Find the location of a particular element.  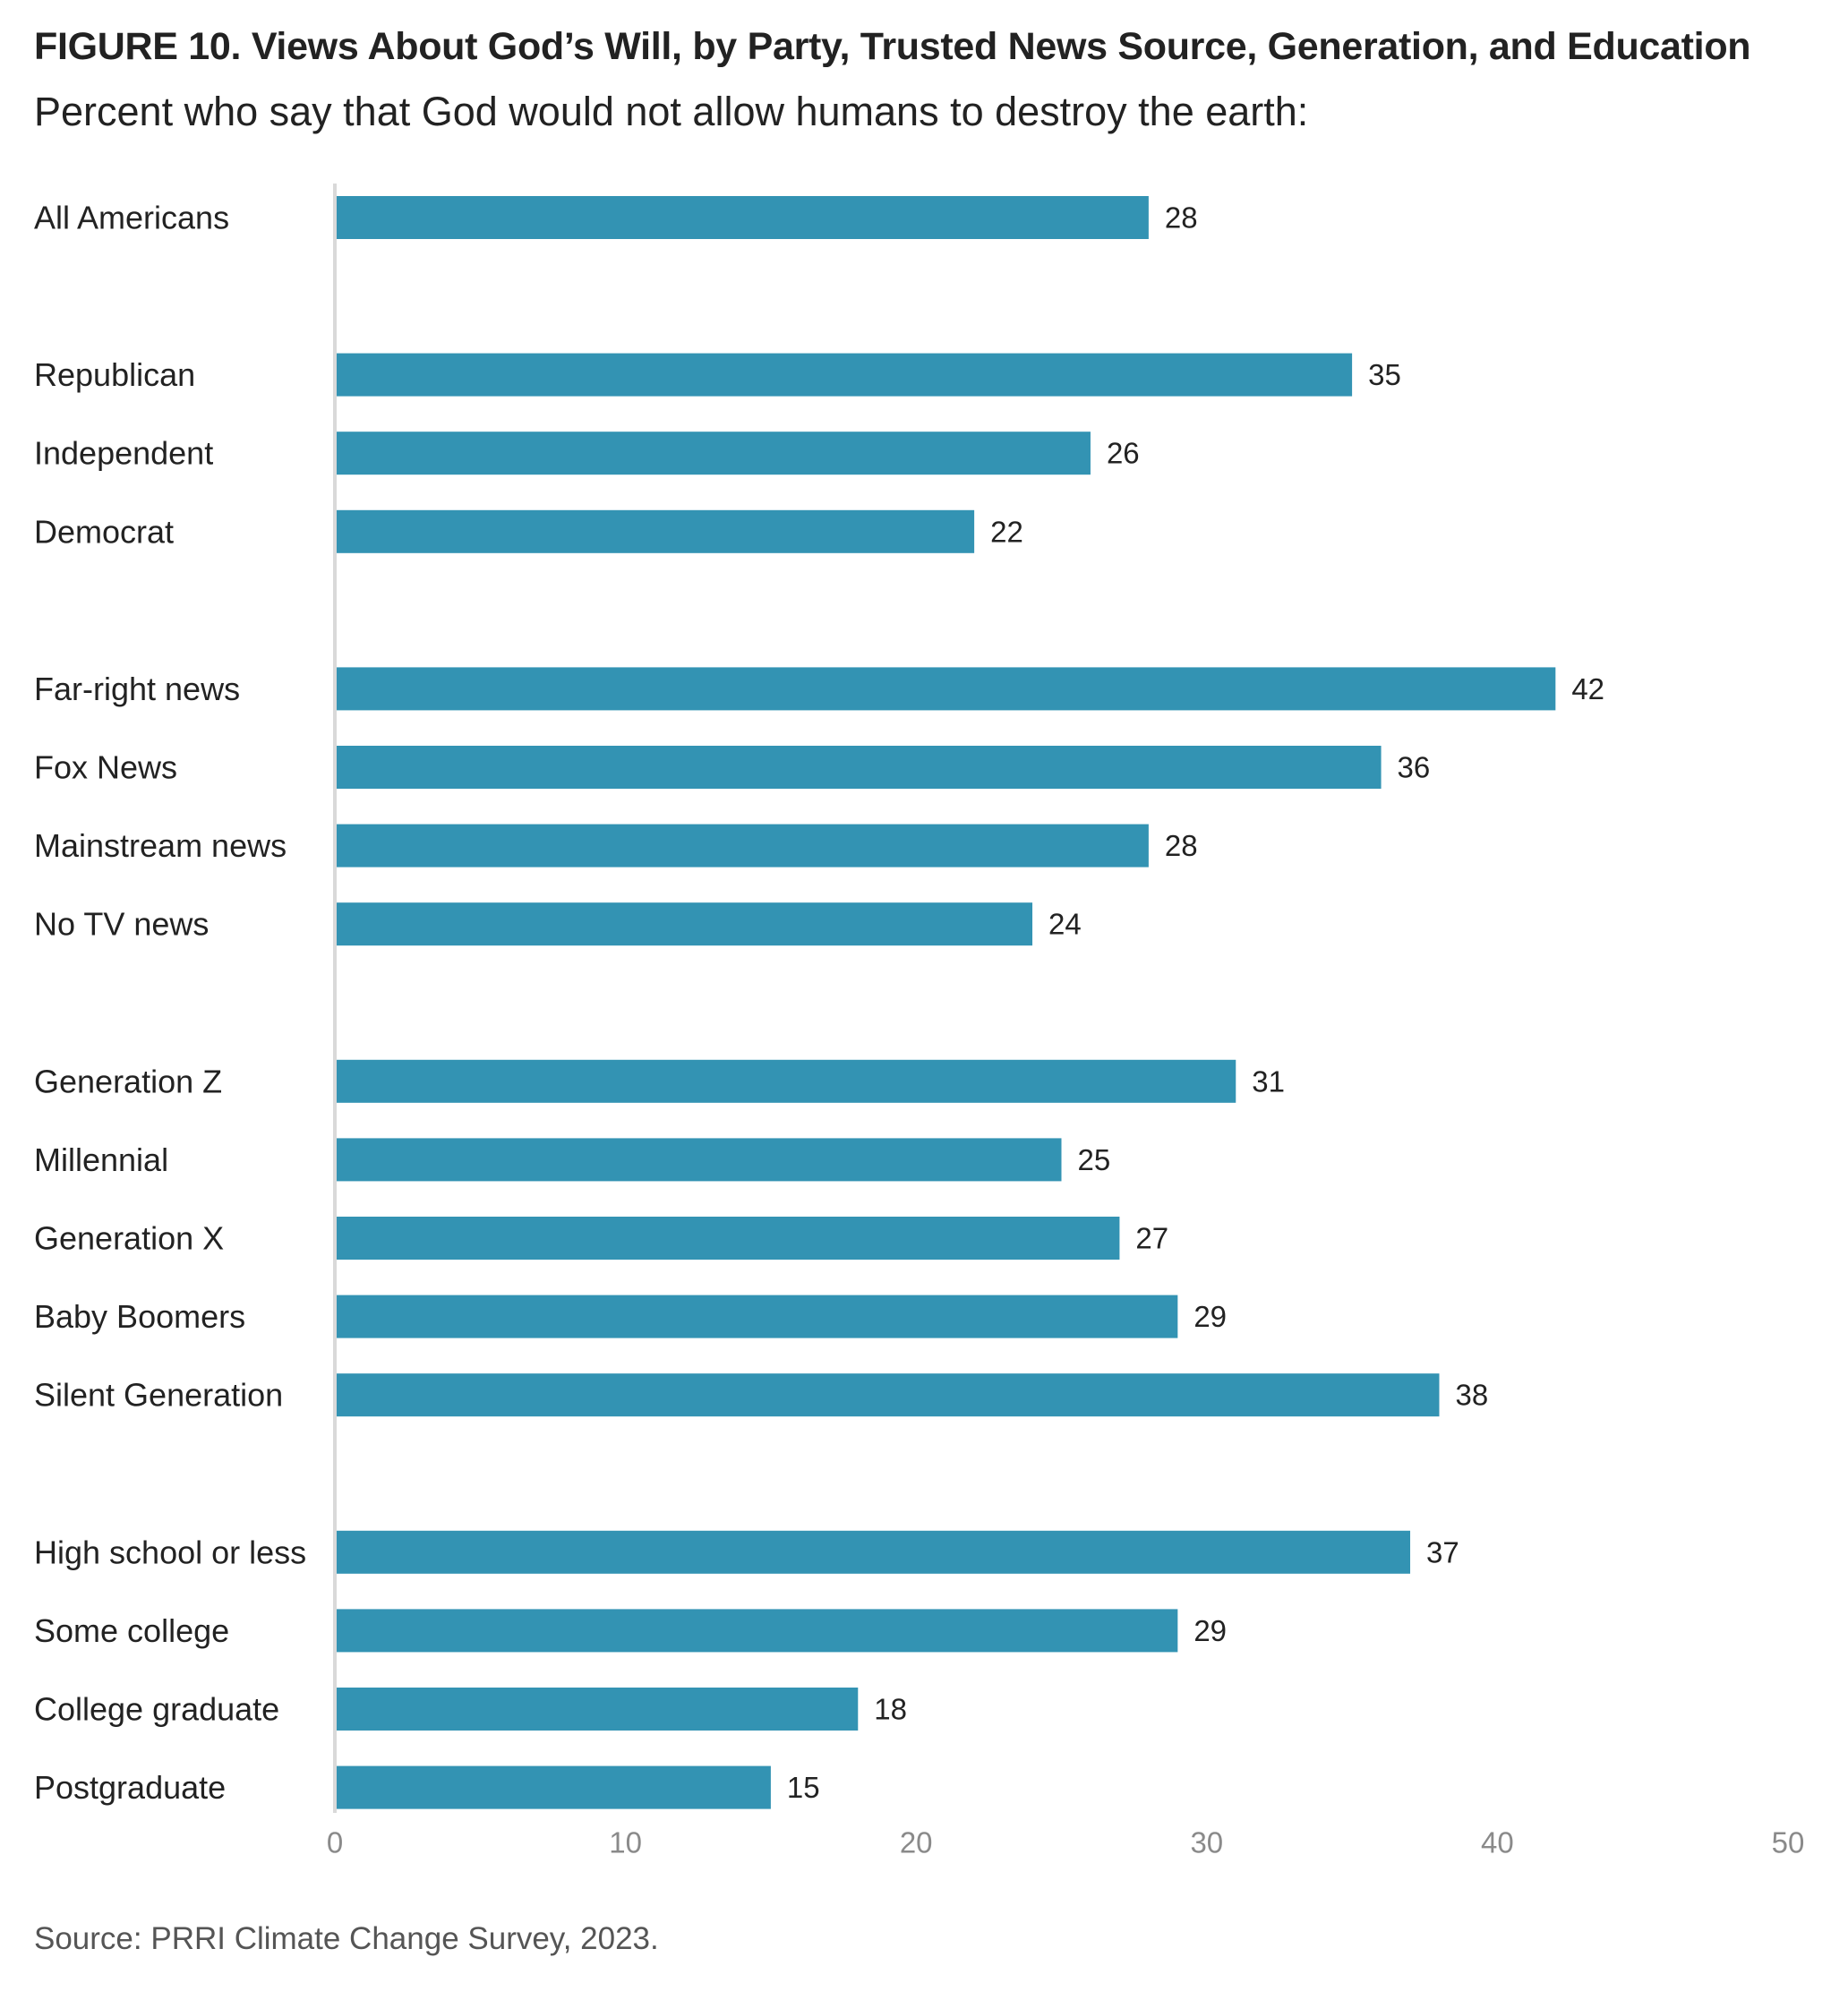

x-tick-label-10: 10 is located at coordinates (625, 1842).